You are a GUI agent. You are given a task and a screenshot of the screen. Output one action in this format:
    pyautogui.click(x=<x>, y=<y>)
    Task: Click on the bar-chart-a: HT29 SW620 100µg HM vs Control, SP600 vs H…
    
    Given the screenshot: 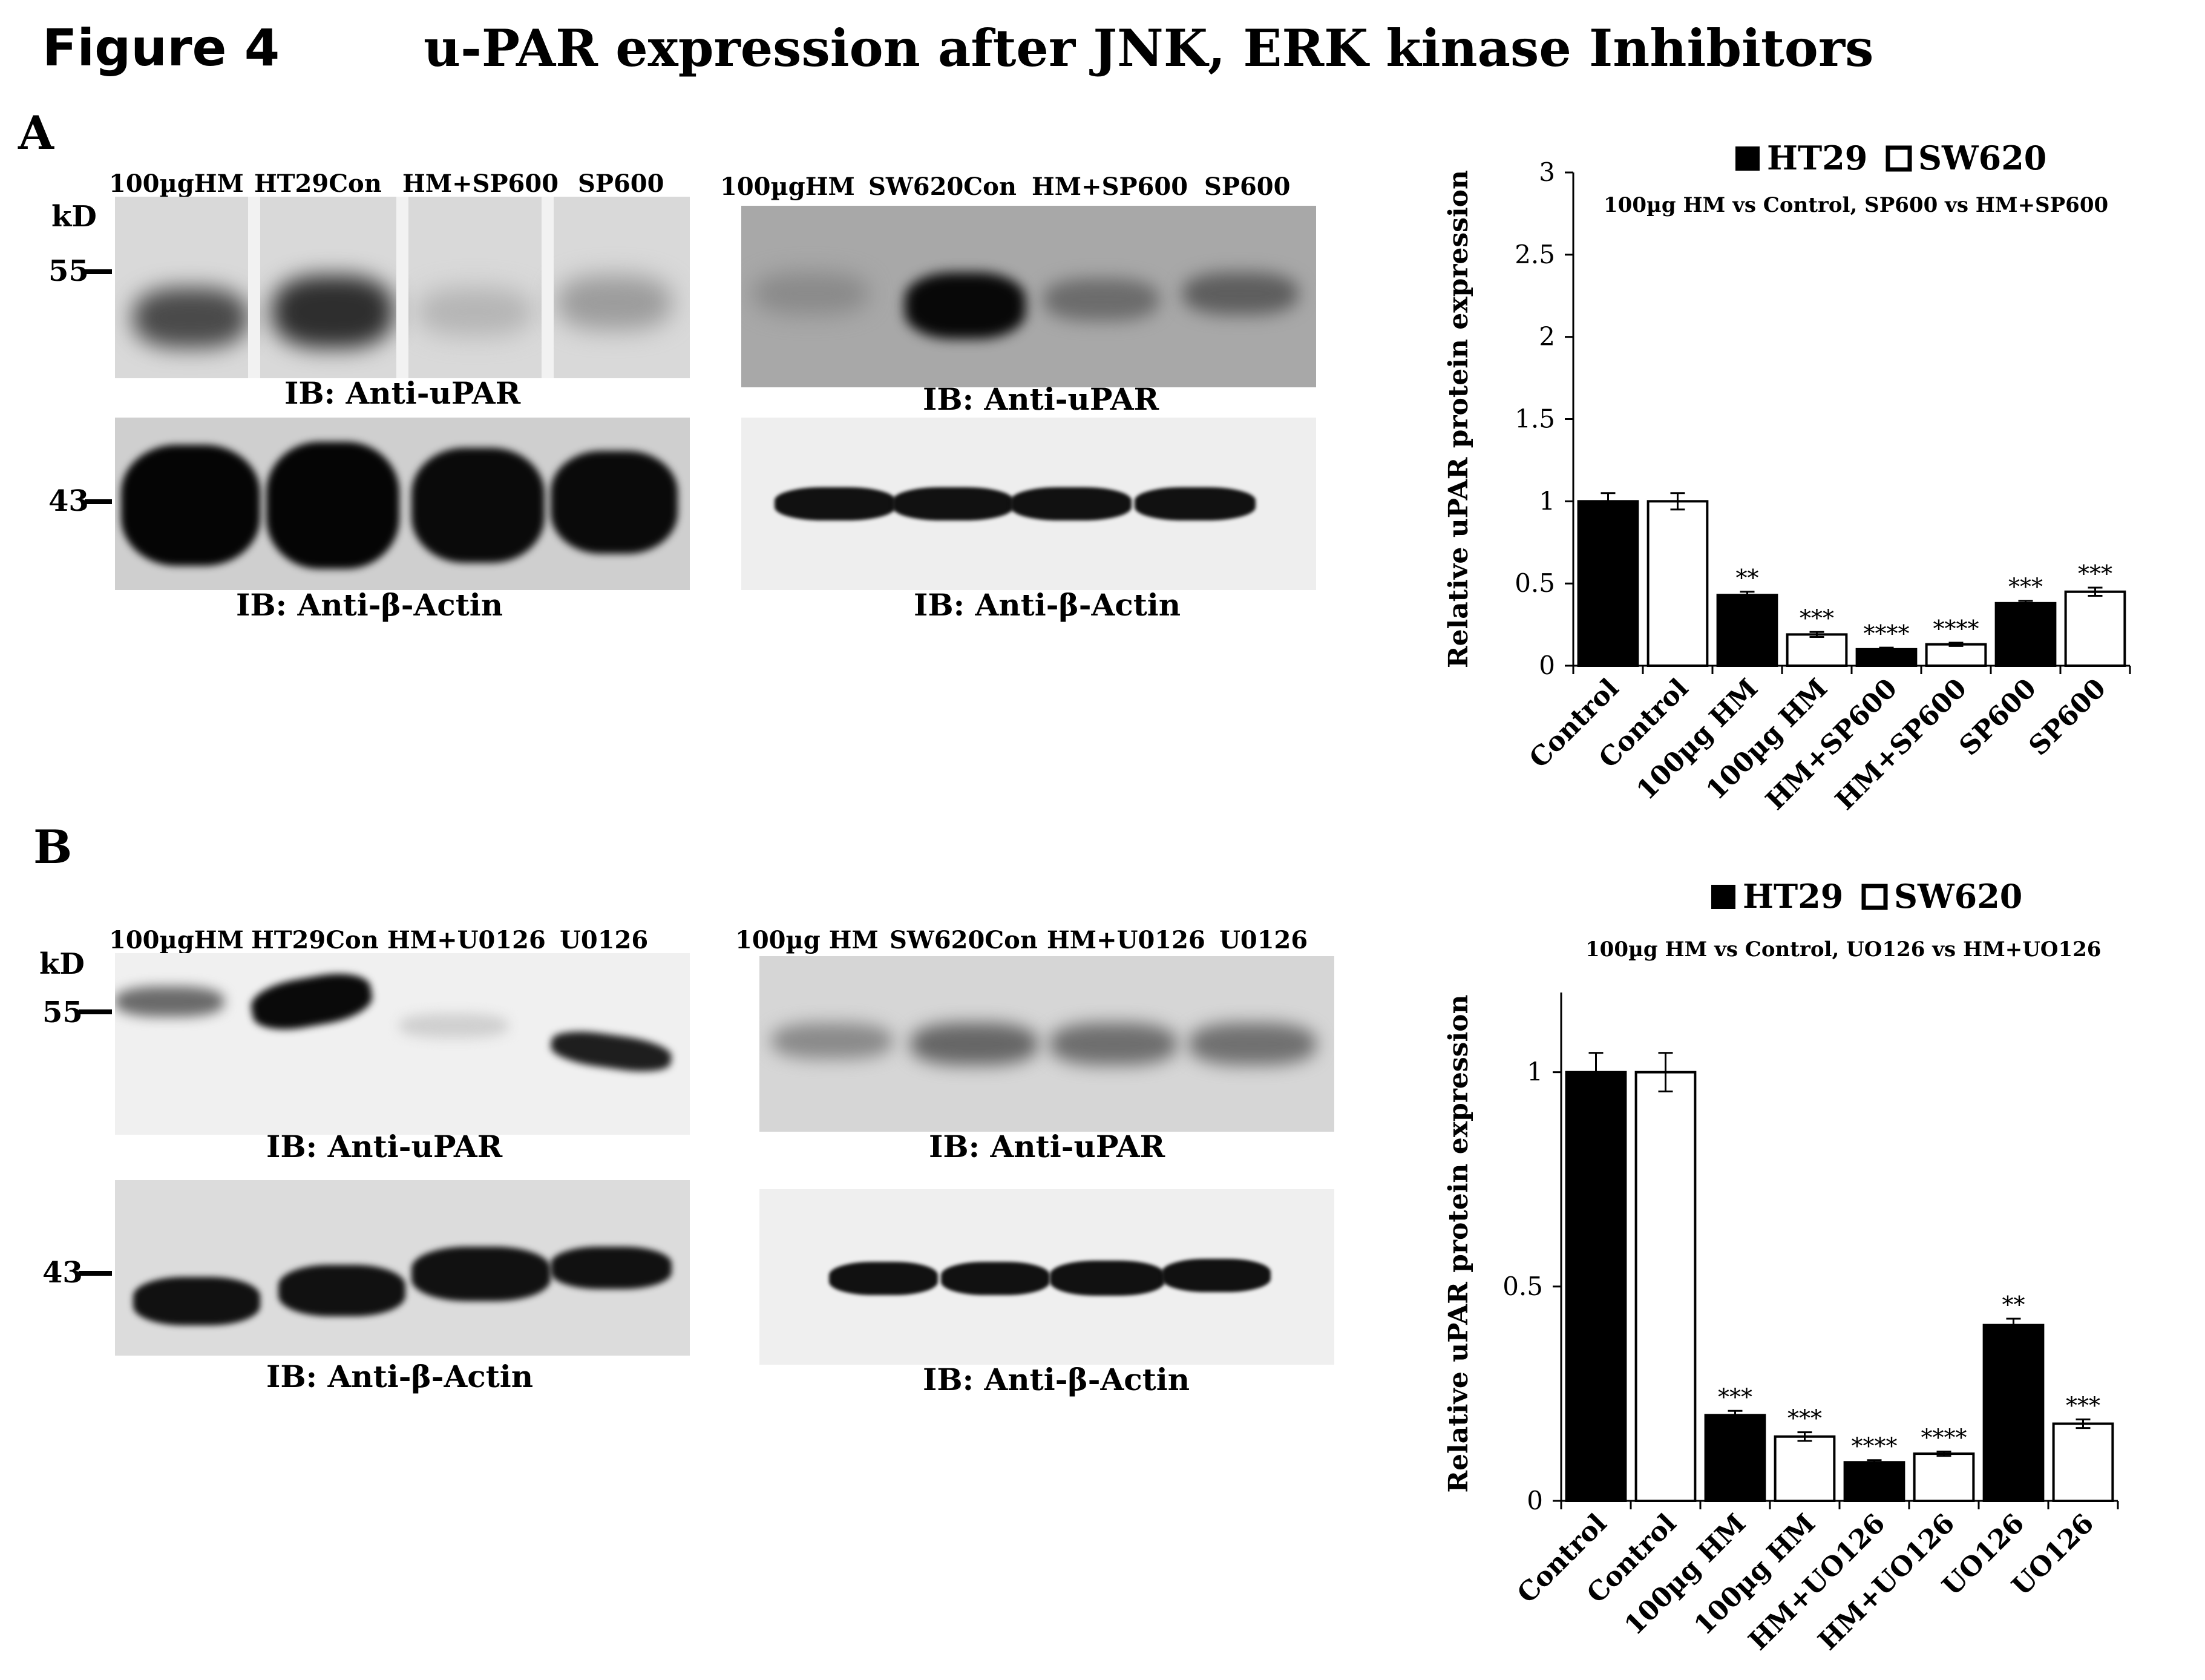 What is the action you would take?
    pyautogui.click(x=1787, y=477)
    